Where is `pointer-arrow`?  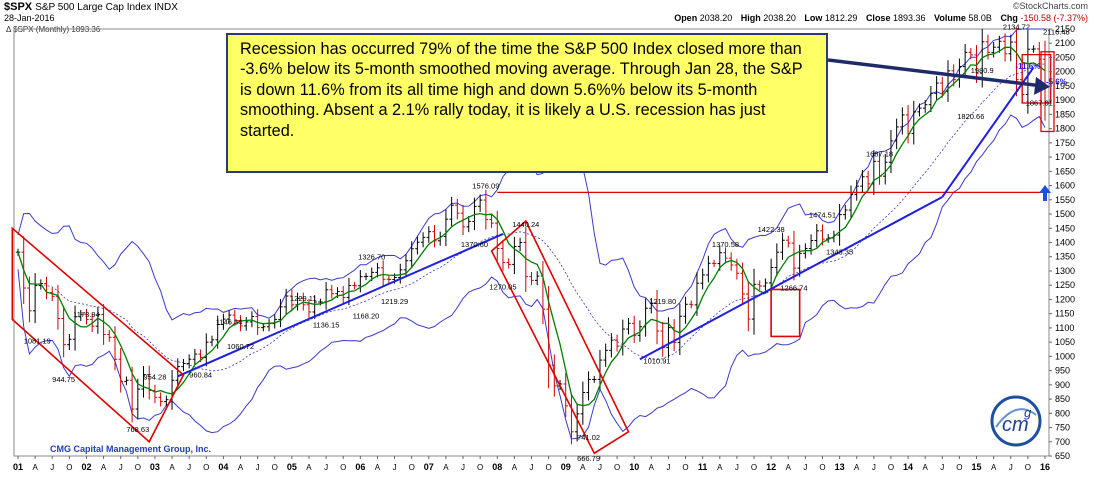 pointer-arrow is located at coordinates (935, 73).